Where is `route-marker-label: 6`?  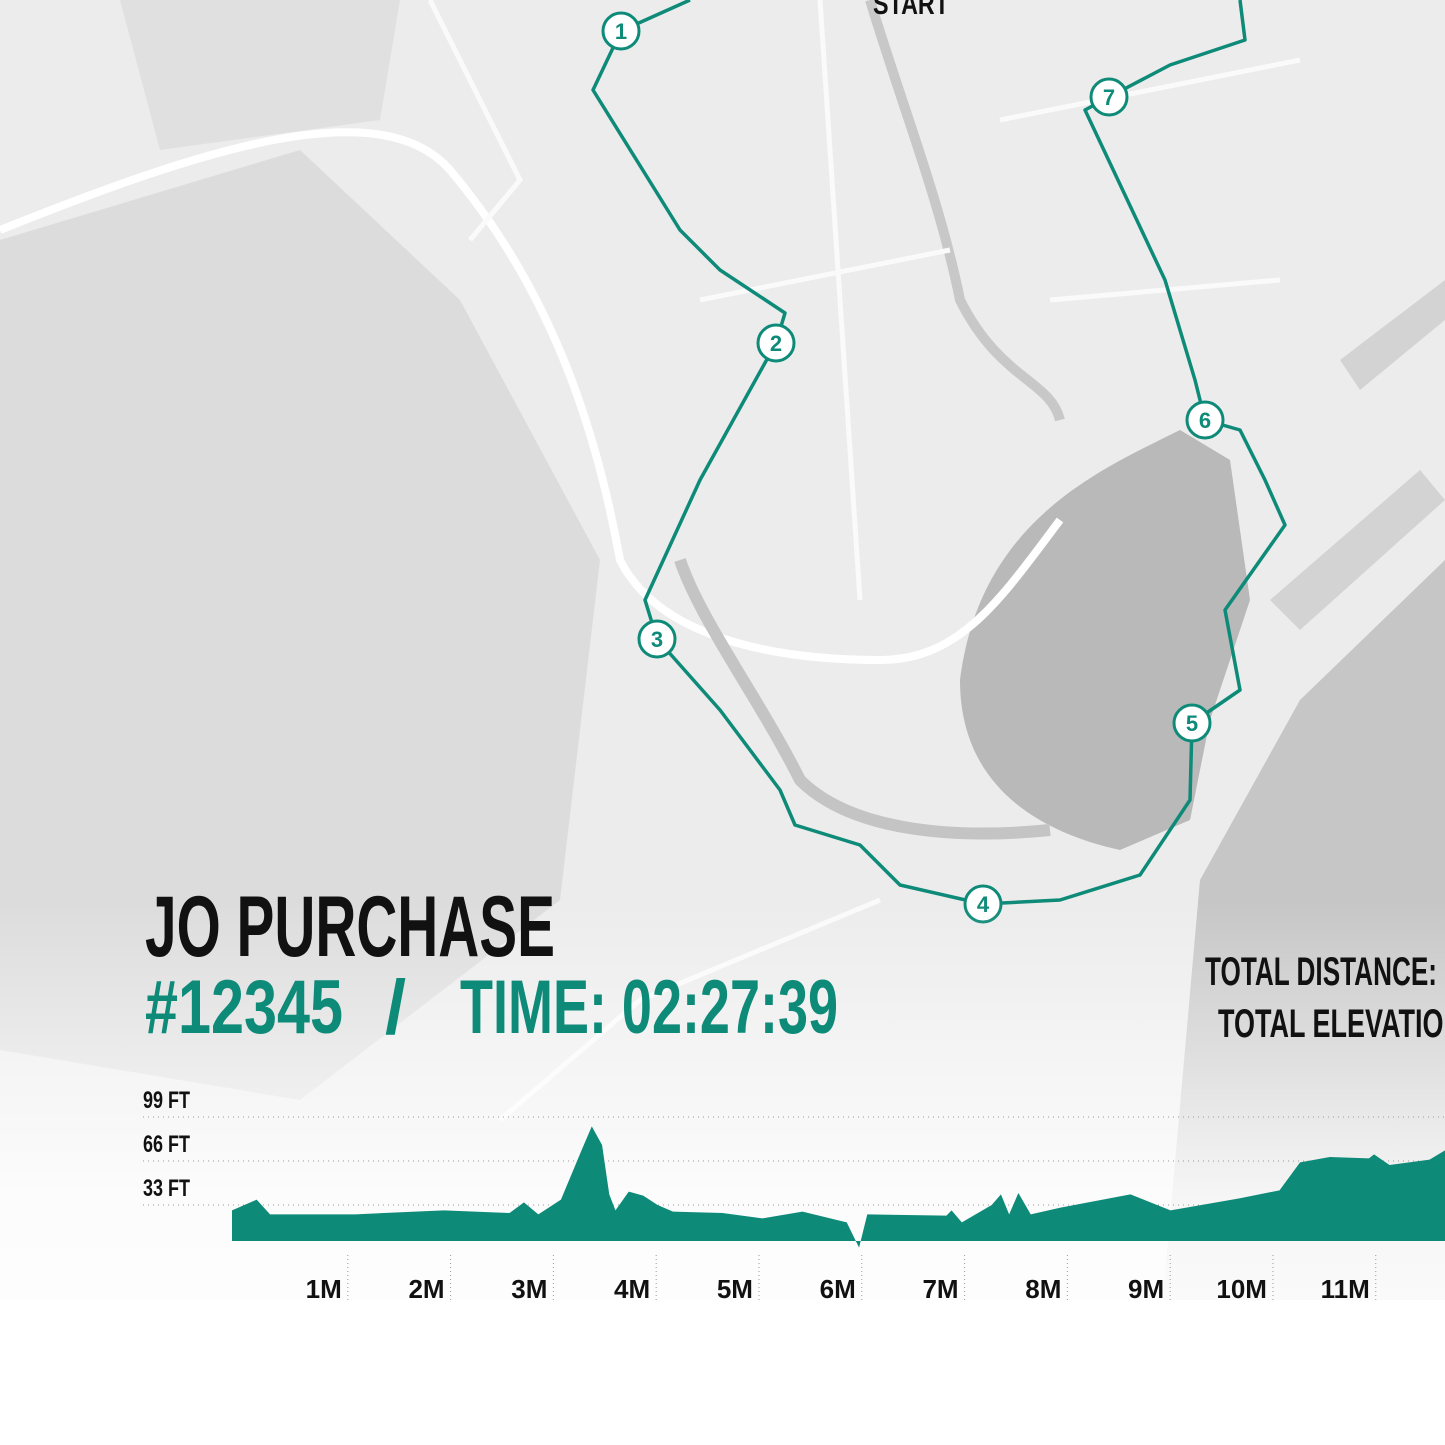
route-marker-label: 6 is located at coordinates (1205, 420).